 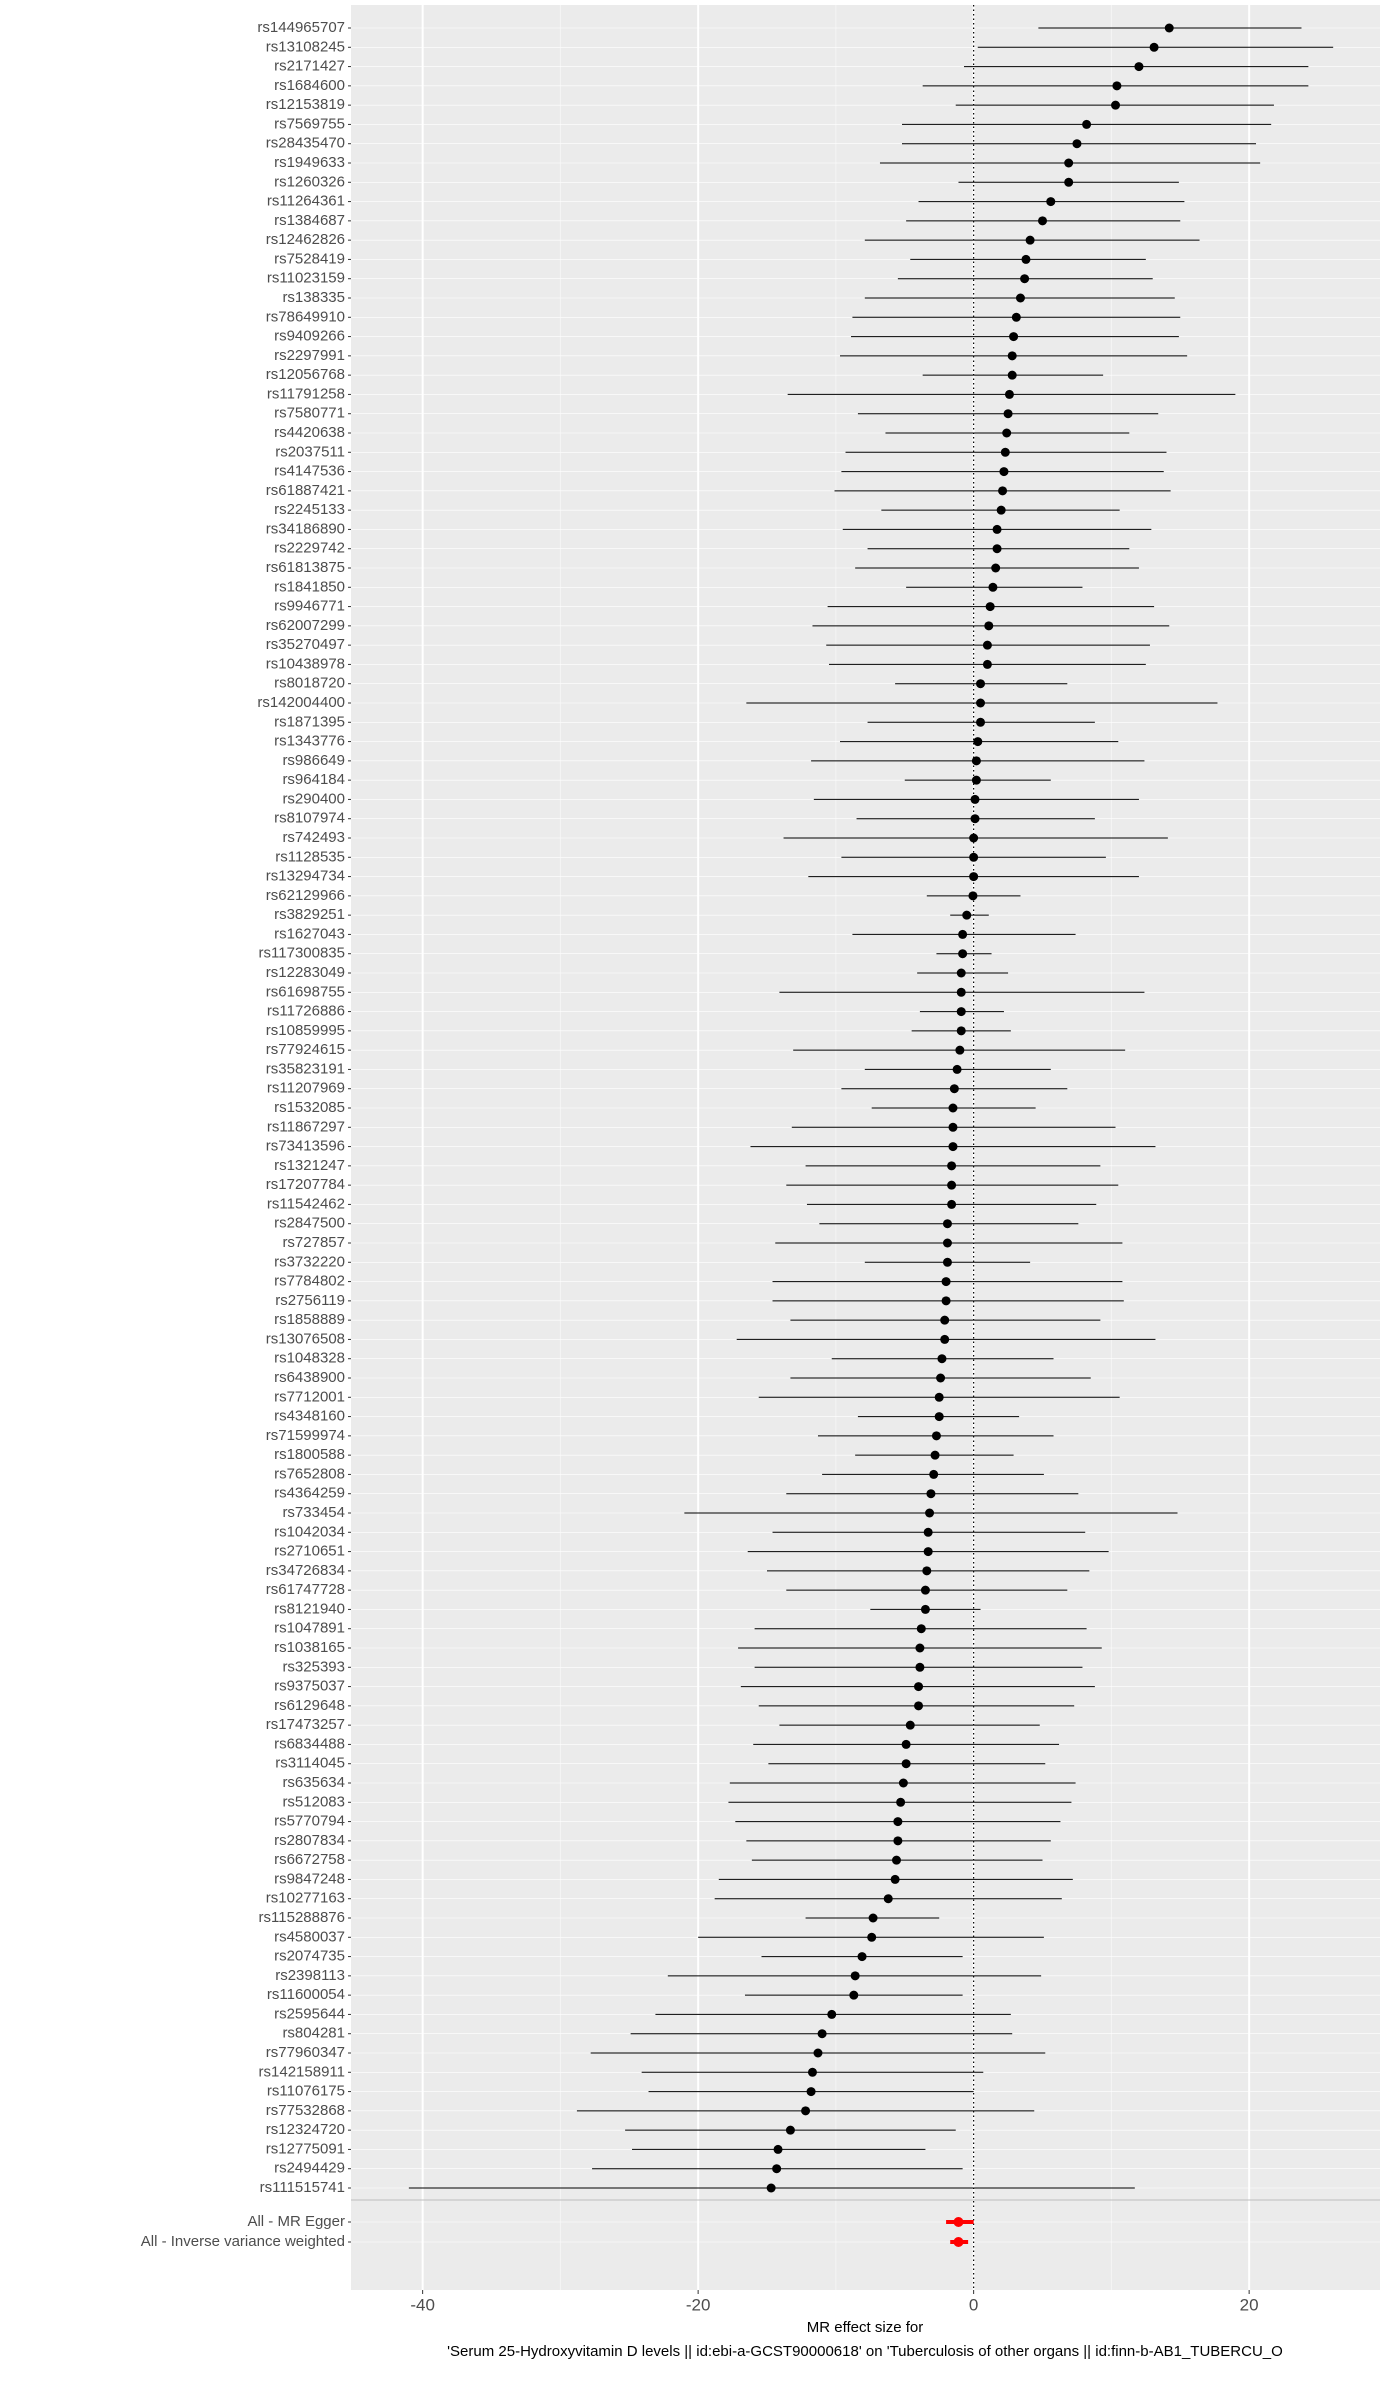 I want to click on y-tick-label: rs2074735, so click(x=309, y=1956).